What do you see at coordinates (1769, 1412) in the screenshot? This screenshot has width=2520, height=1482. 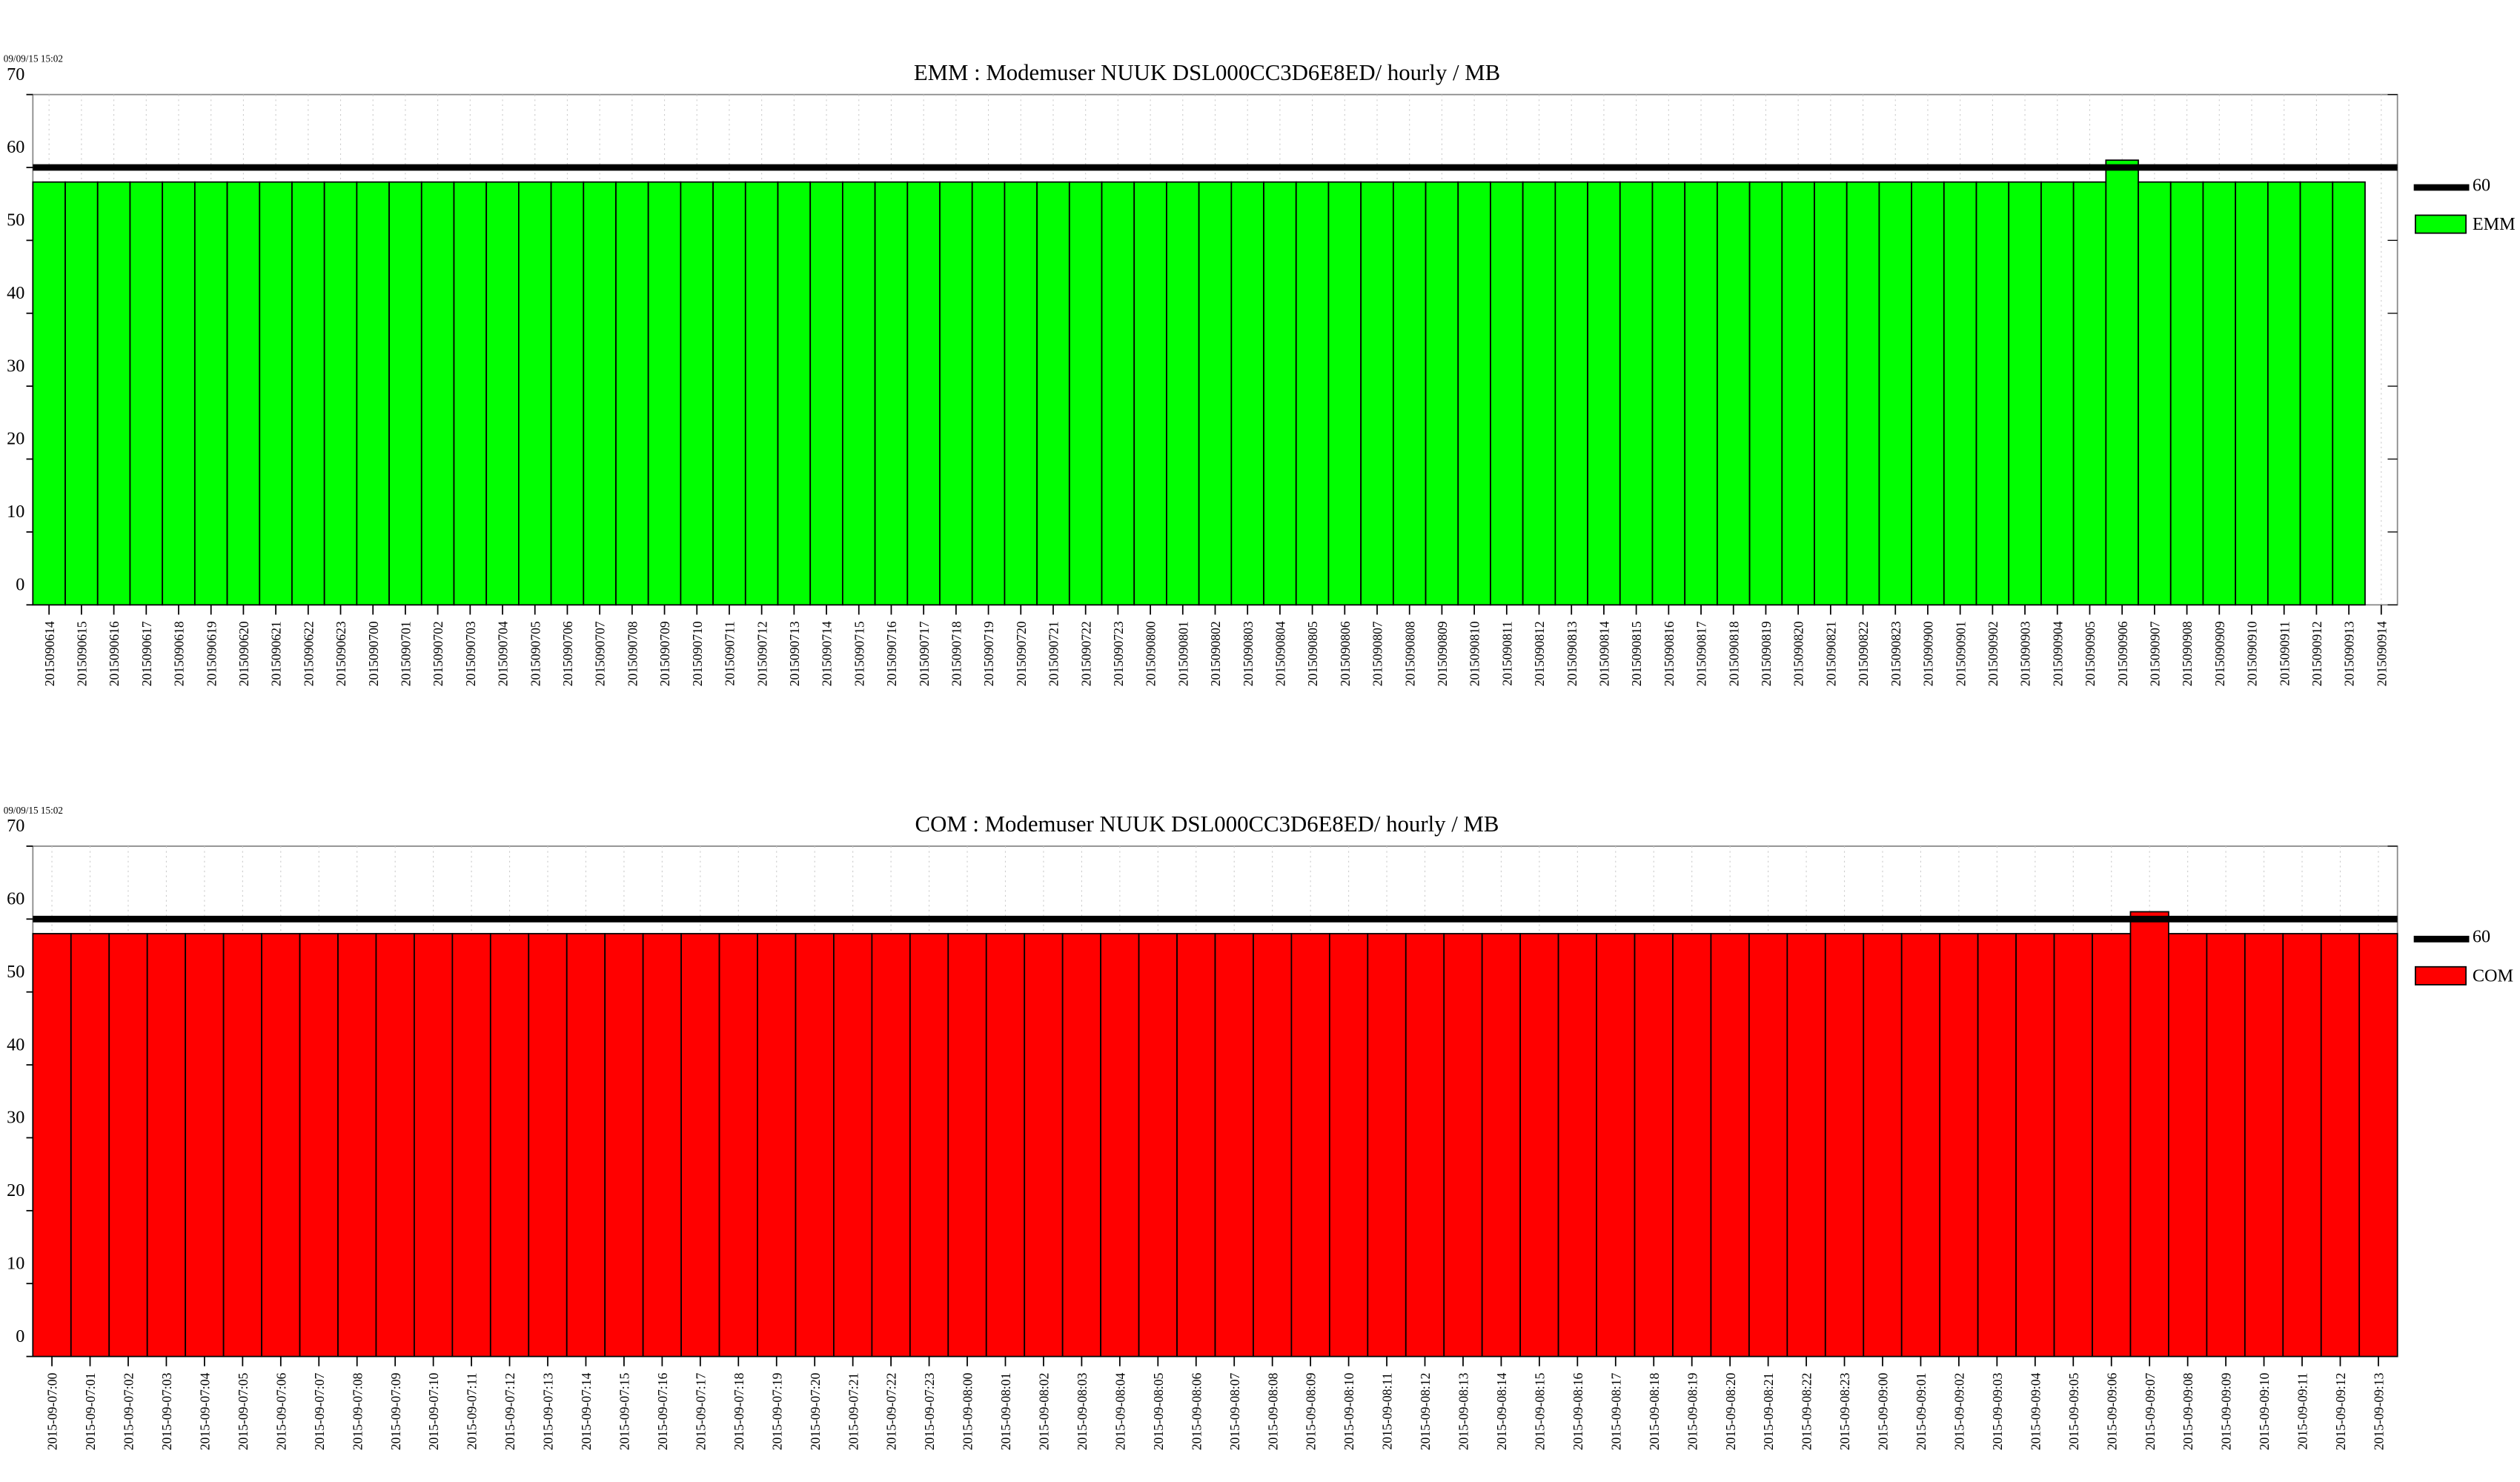 I see `x-tick-label: 2015-09-08:21` at bounding box center [1769, 1412].